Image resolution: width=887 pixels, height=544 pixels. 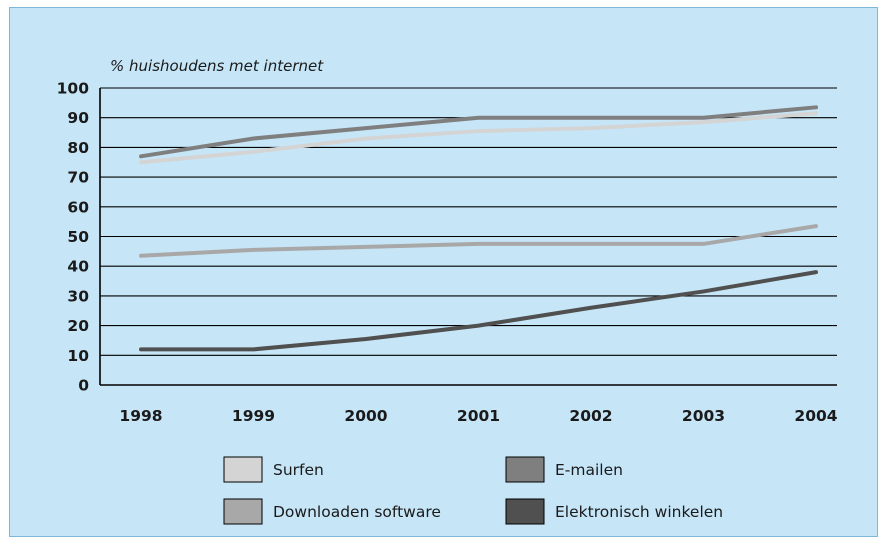 I want to click on y-tick-label: 60, so click(x=78, y=207).